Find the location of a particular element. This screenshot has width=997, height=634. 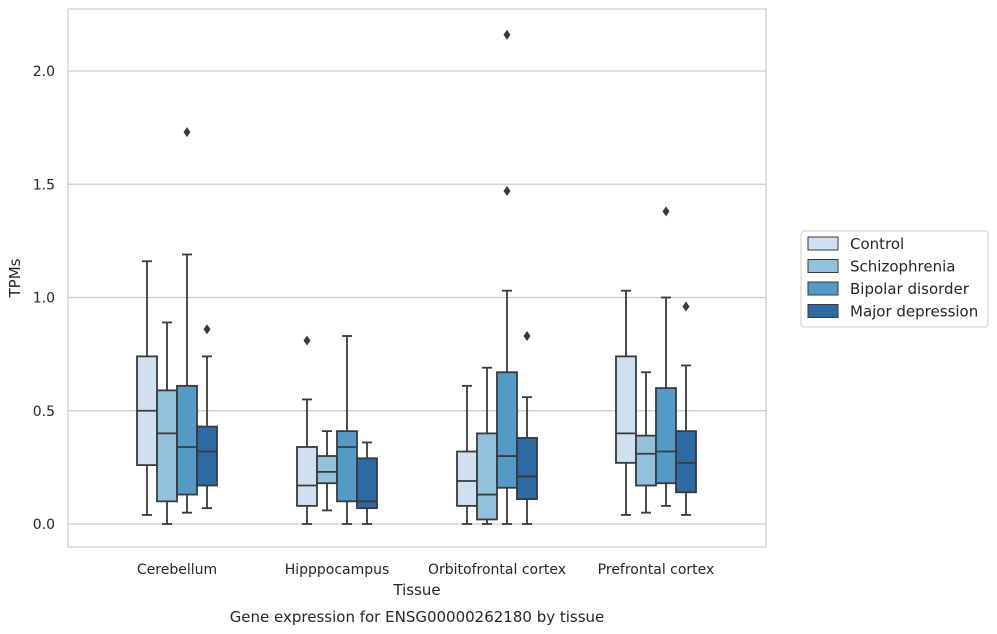

y-tick-label: 2.0 is located at coordinates (44, 72).